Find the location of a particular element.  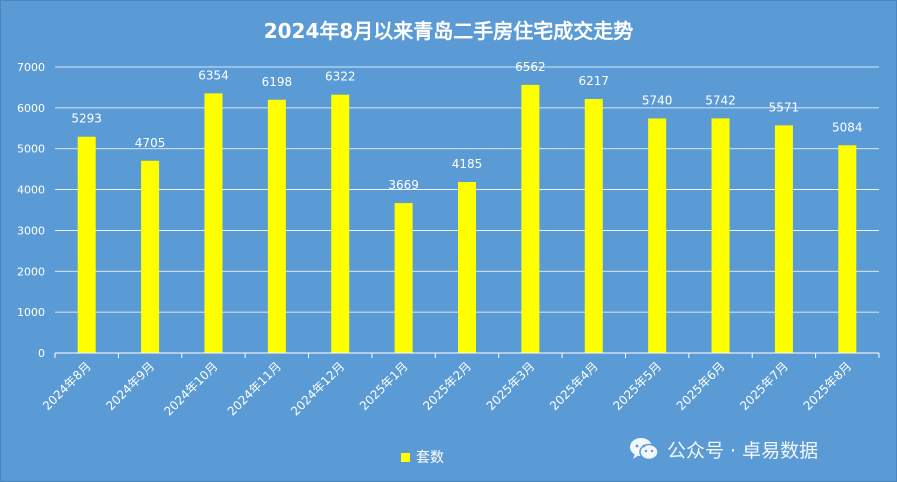

chart-title: 2024年8月以来青岛二手房住宅成交走势 is located at coordinates (448, 31).